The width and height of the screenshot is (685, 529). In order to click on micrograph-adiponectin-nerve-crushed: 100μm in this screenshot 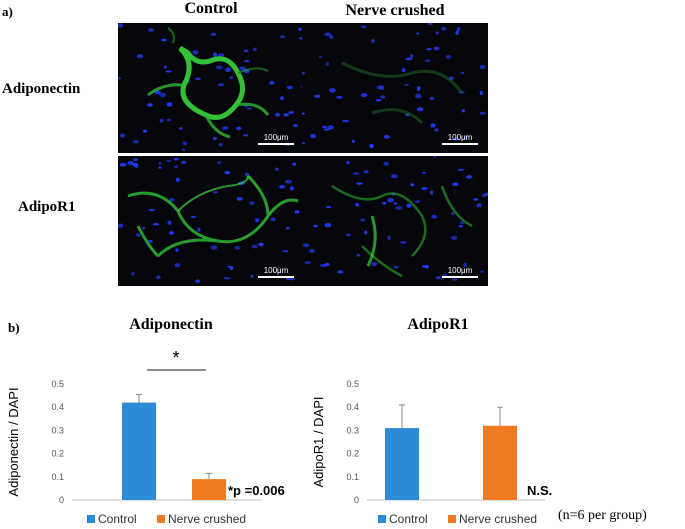, I will do `click(395, 88)`.